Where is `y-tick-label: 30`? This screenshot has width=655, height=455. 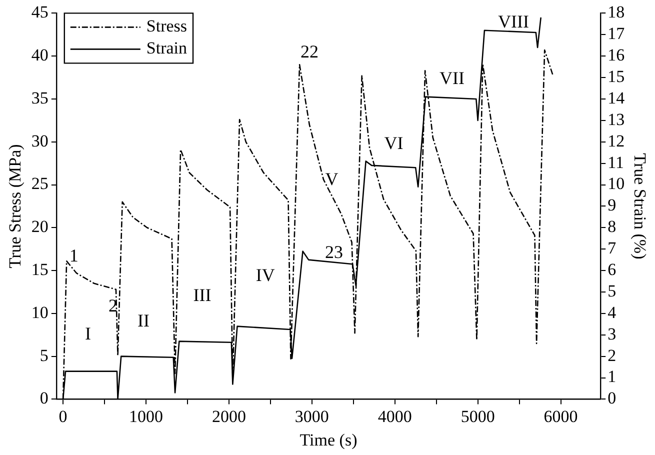 y-tick-label: 30 is located at coordinates (39, 140).